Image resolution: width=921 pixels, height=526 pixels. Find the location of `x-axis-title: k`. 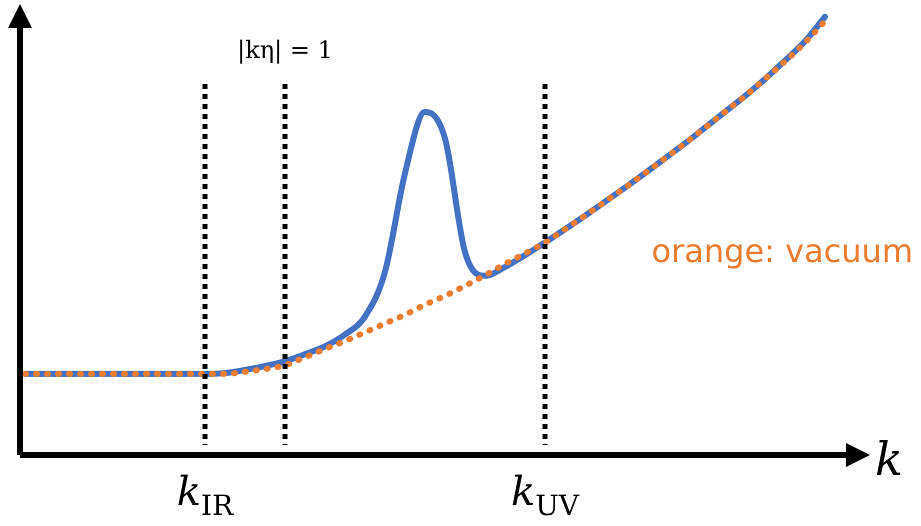

x-axis-title: k is located at coordinates (889, 459).